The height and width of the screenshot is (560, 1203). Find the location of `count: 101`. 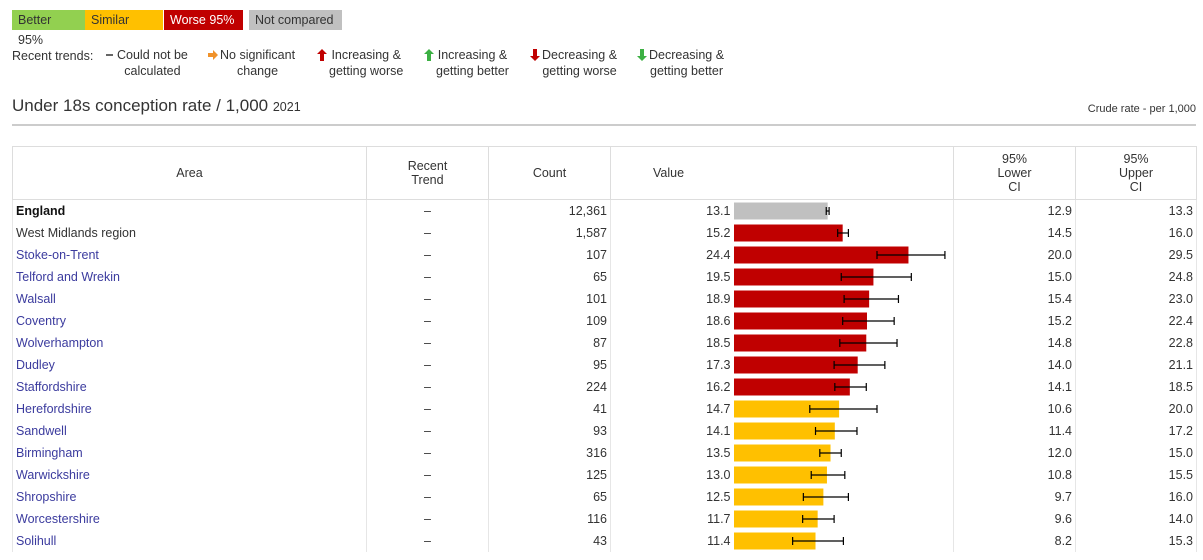

count: 101 is located at coordinates (549, 299).